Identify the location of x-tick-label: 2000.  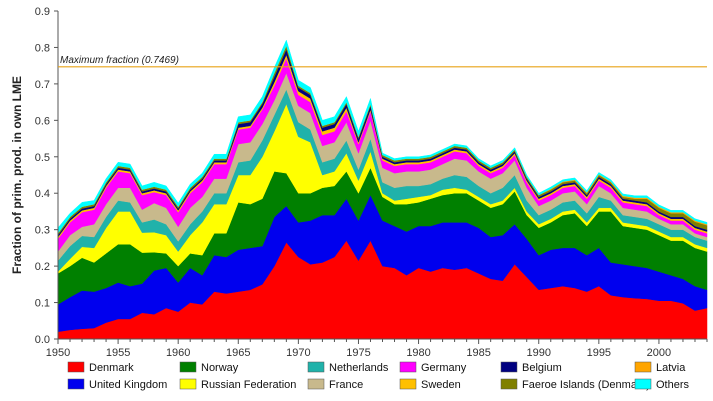
(659, 353).